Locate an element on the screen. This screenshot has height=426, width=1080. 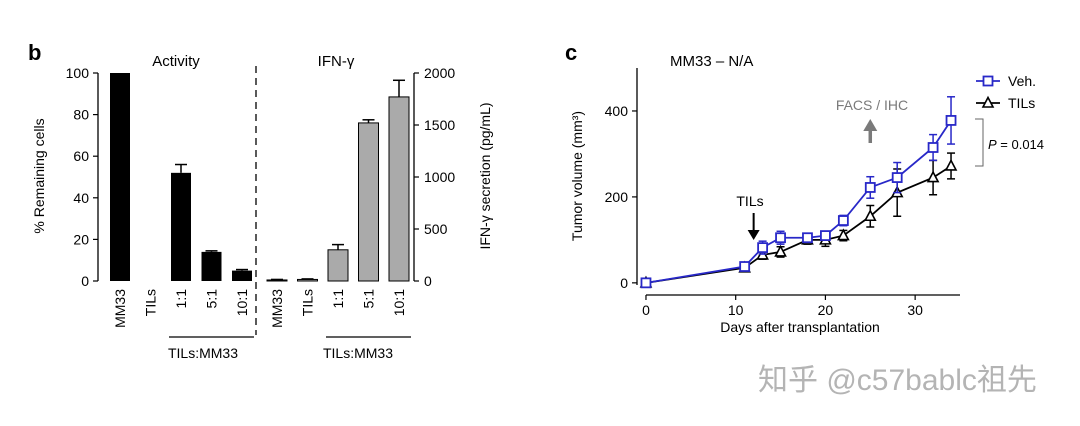
b-right-ytick-label: 2000 is located at coordinates (439, 73).